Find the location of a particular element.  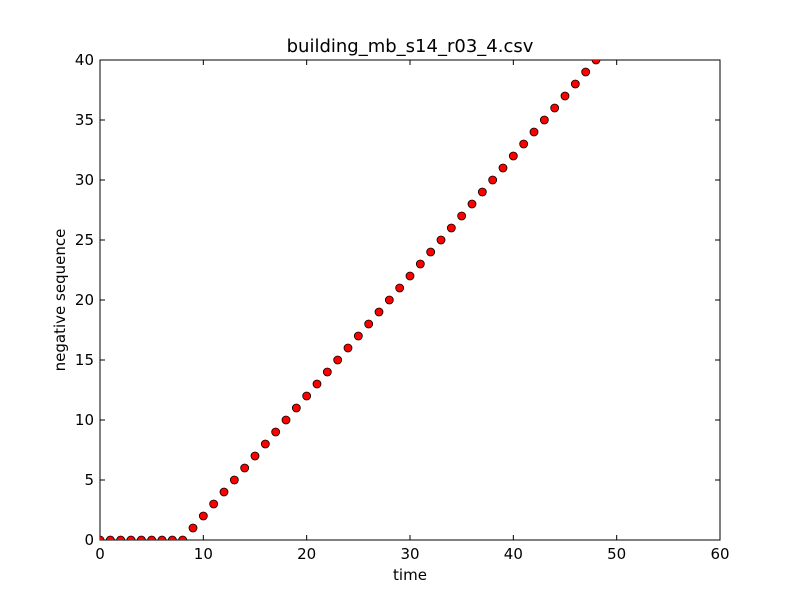

y-tick-label: 20 is located at coordinates (84, 300).